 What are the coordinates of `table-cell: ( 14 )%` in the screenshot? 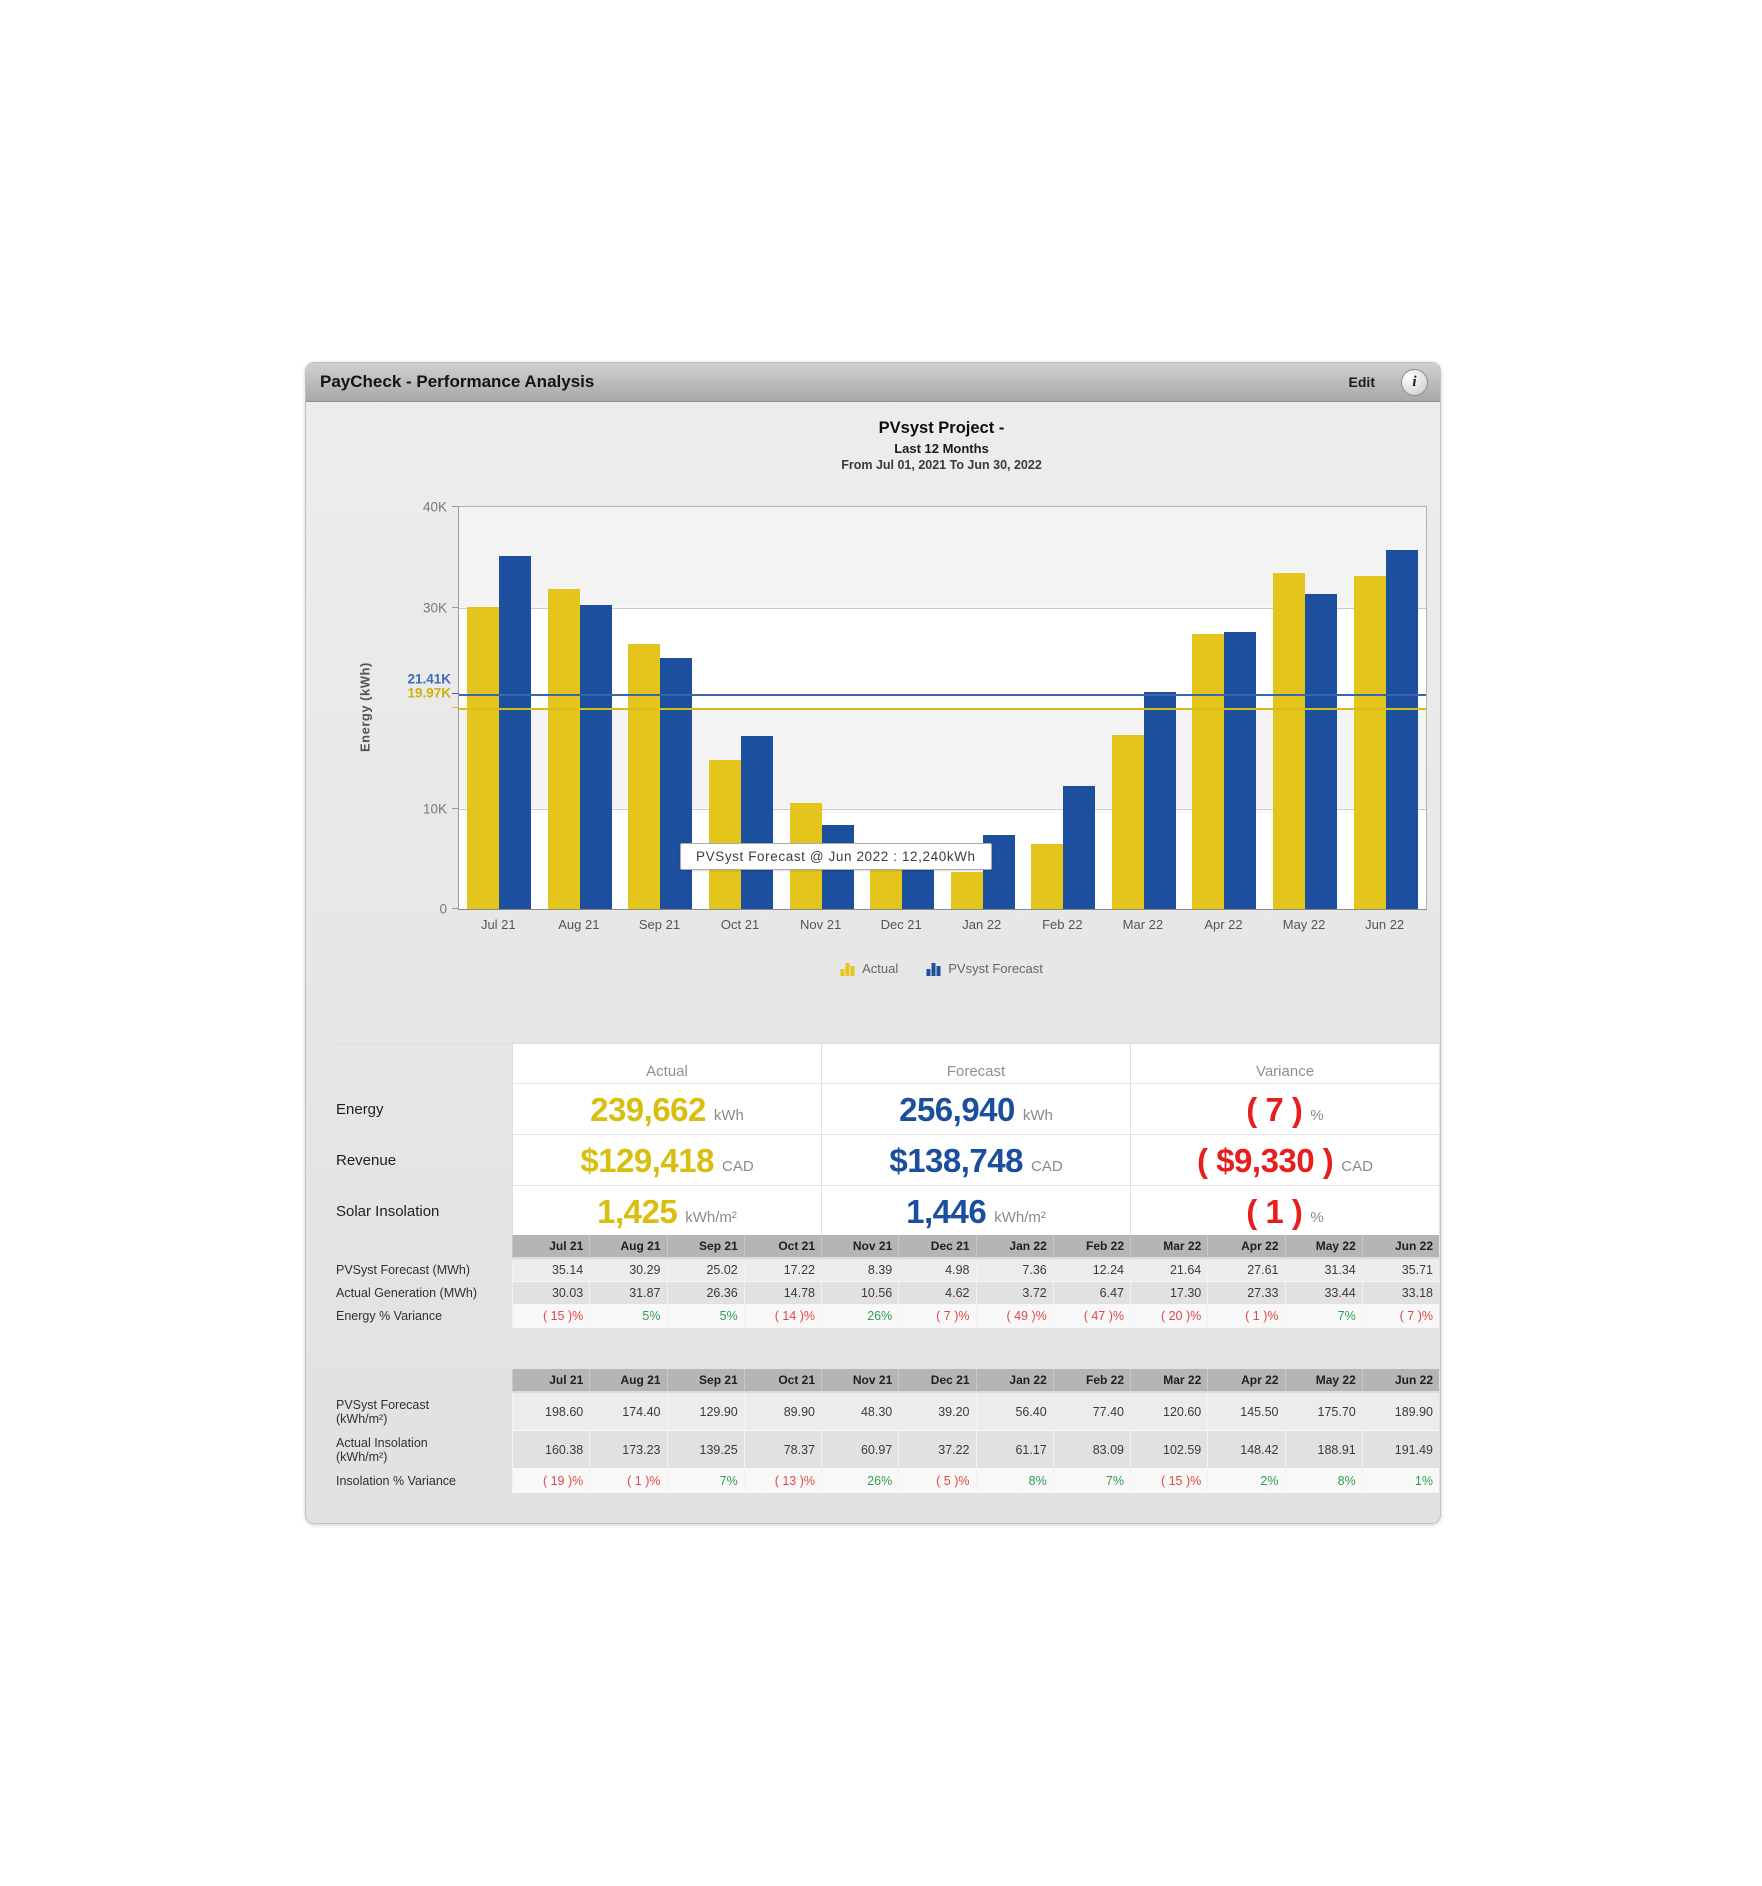 It's located at (782, 1316).